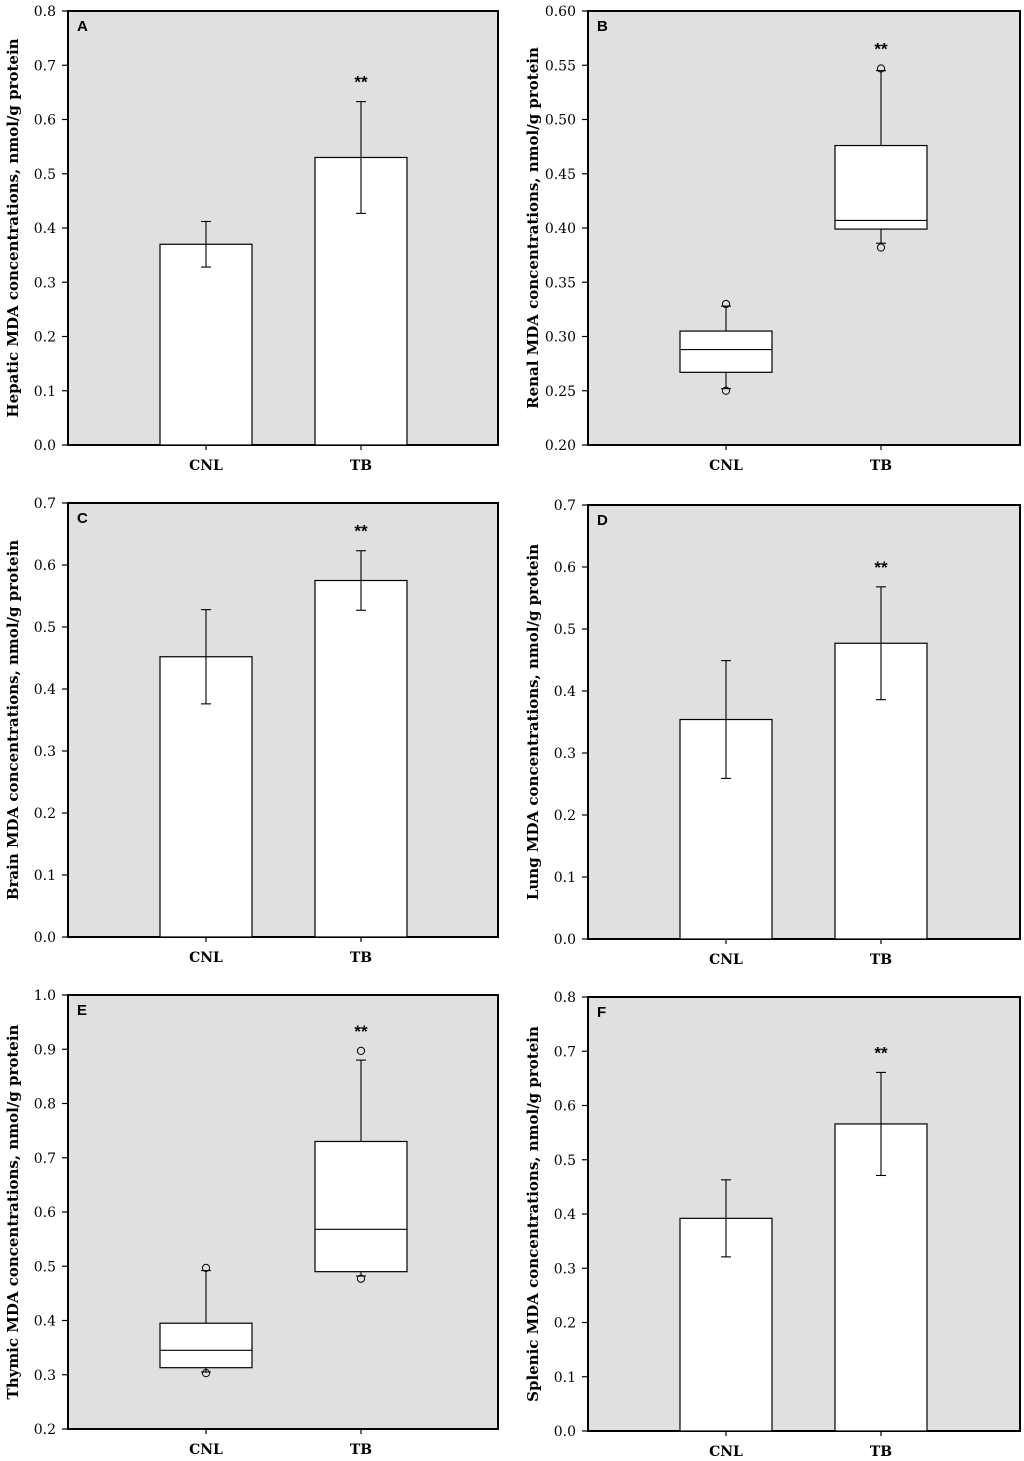 The width and height of the screenshot is (1024, 1461). Describe the element at coordinates (560, 446) in the screenshot. I see `y-tick-label: 0.20` at that location.